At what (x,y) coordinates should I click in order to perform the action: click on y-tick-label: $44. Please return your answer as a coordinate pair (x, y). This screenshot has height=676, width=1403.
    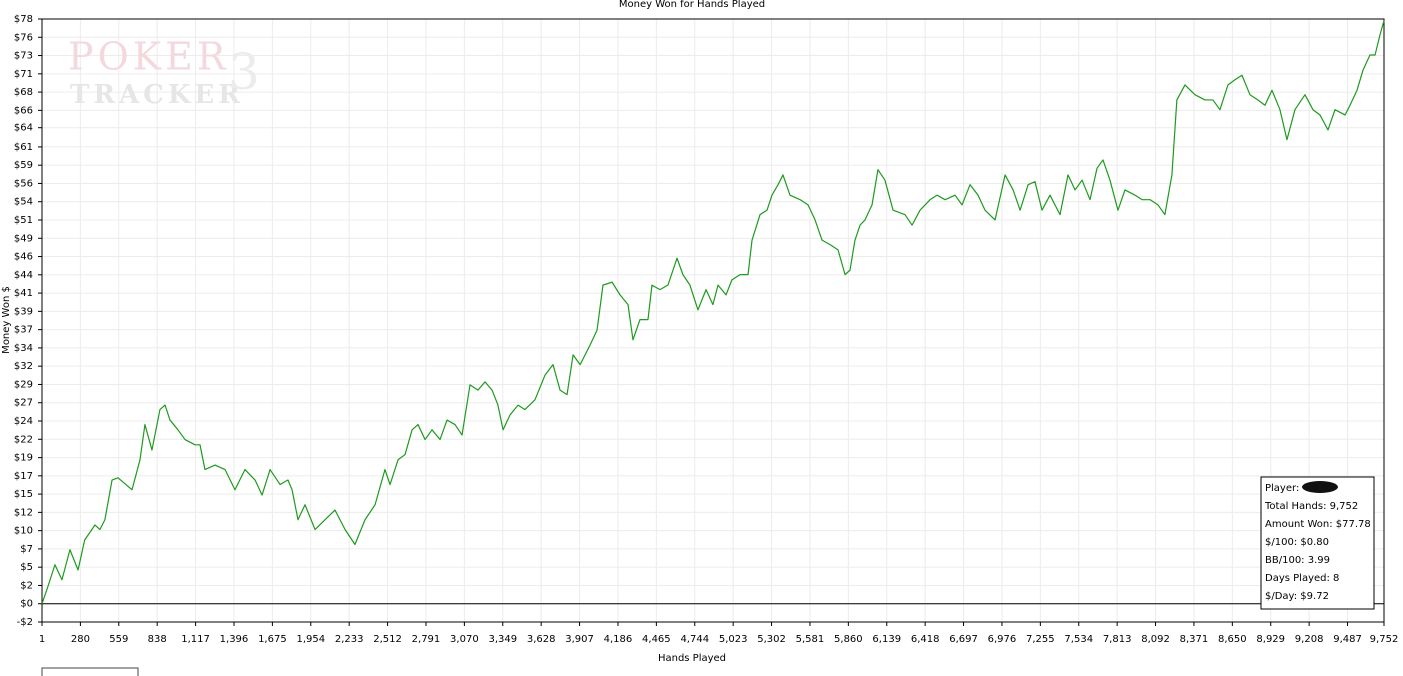
    Looking at the image, I should click on (23, 275).